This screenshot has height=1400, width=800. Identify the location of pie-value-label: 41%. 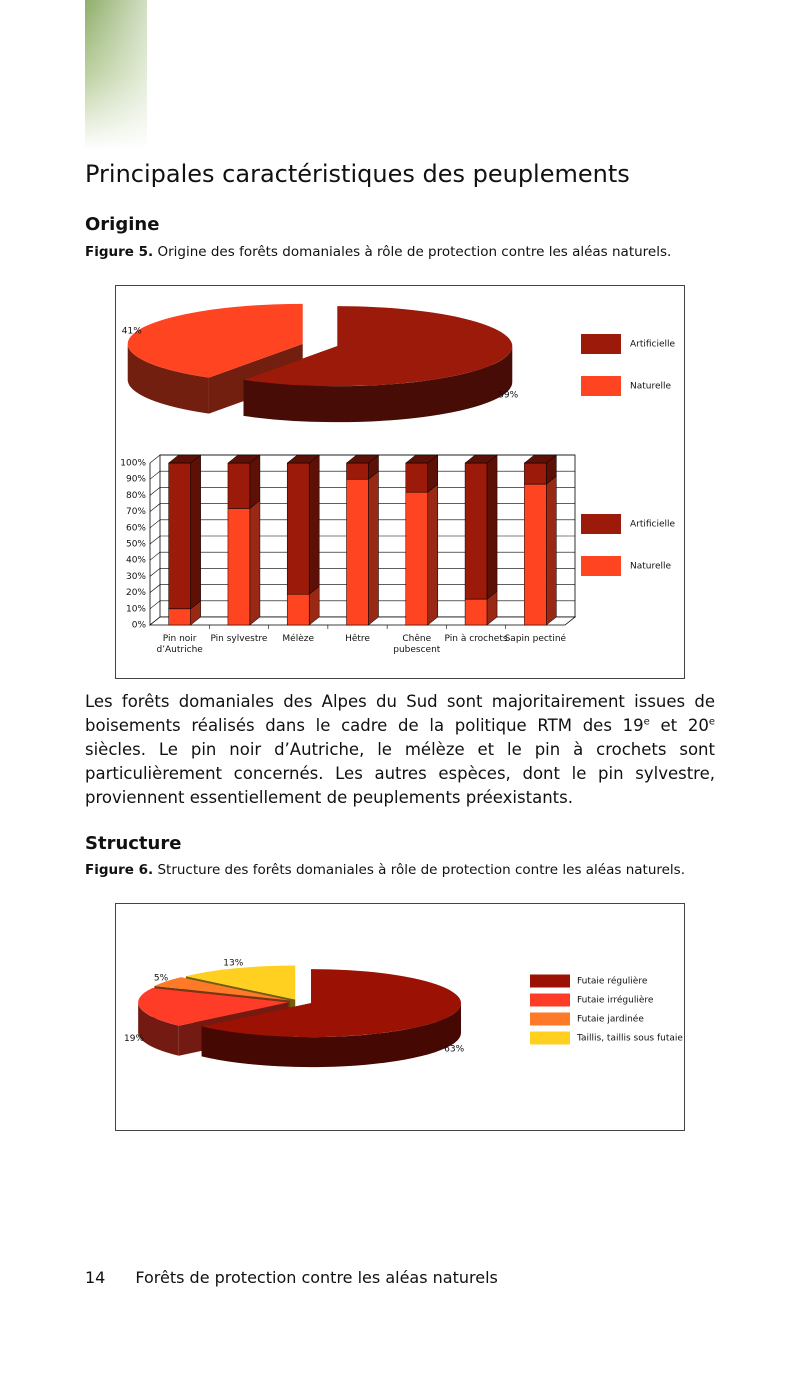
(132, 332).